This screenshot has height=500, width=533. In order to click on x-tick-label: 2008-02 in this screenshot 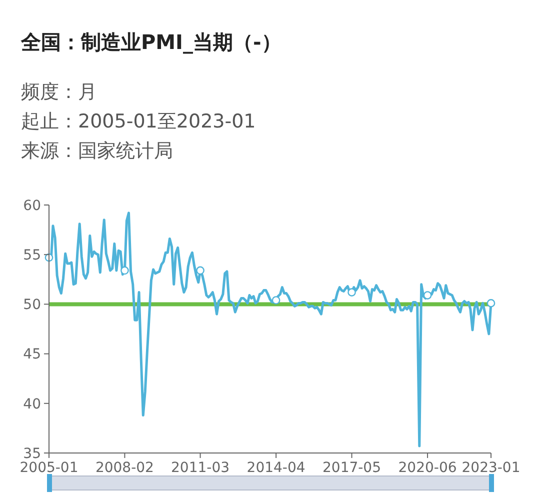, I will do `click(124, 468)`.